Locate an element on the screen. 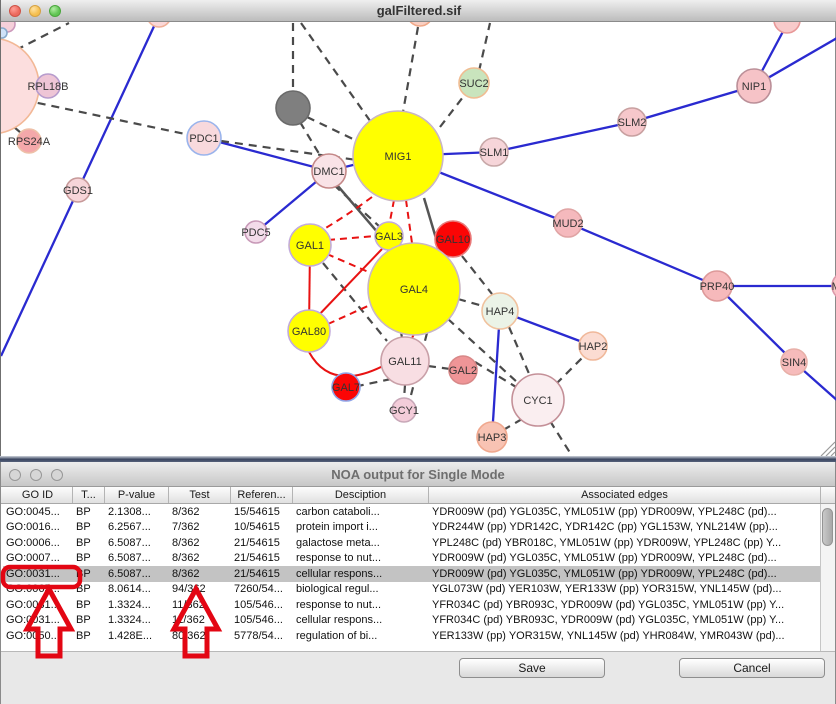 The width and height of the screenshot is (836, 704). column-header-associated-edges: Associated edges is located at coordinates (625, 495).